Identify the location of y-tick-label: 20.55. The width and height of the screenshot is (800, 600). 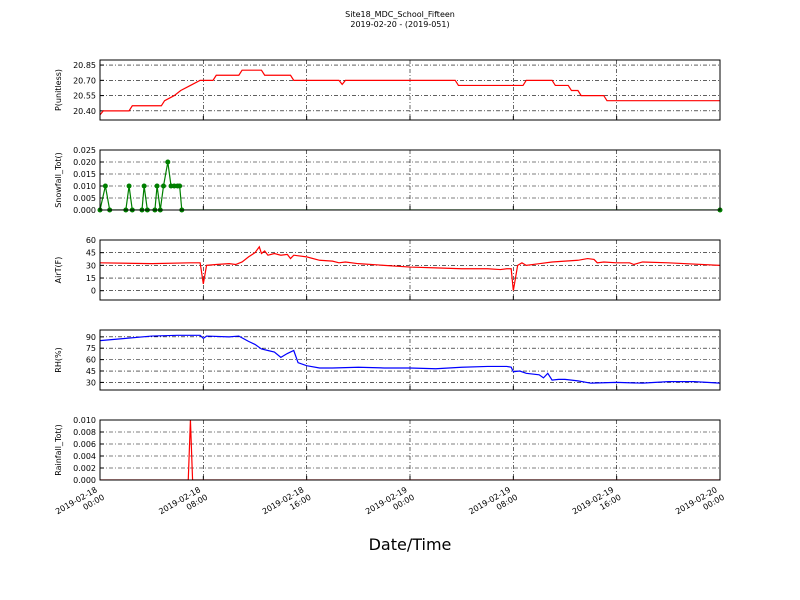
(84, 96).